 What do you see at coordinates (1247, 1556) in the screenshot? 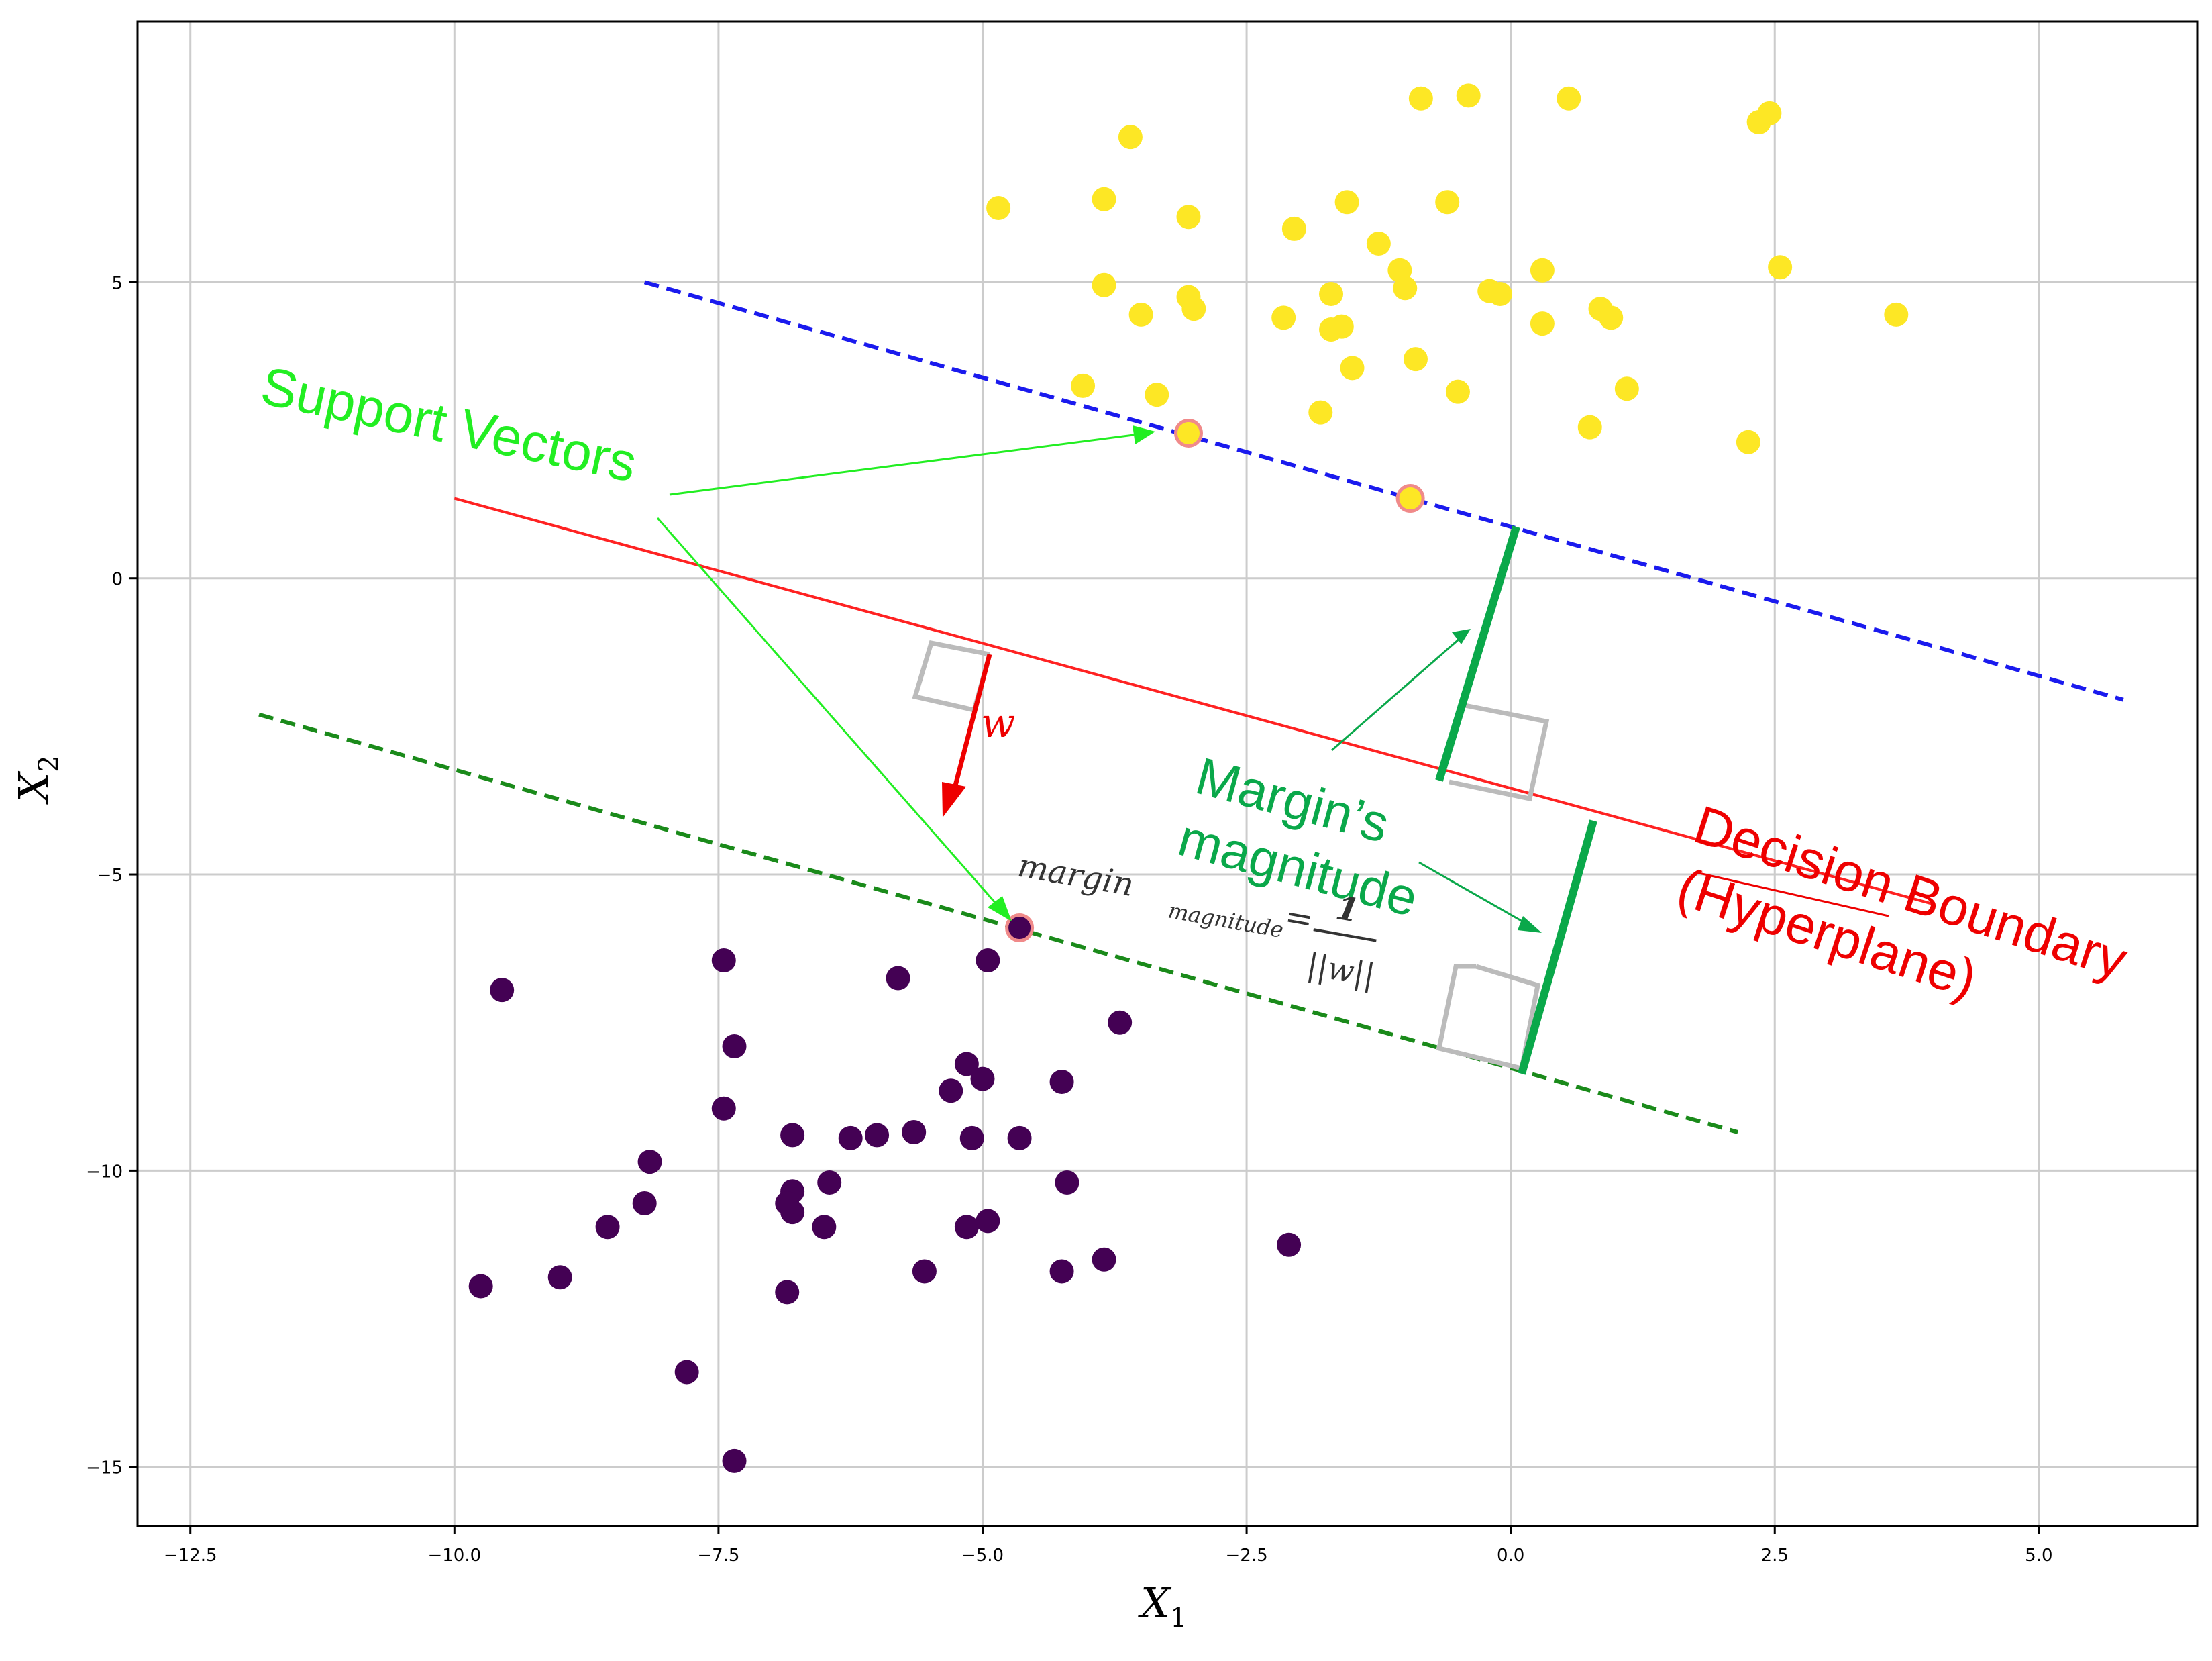
I see `x-tick-label: −2.5` at bounding box center [1247, 1556].